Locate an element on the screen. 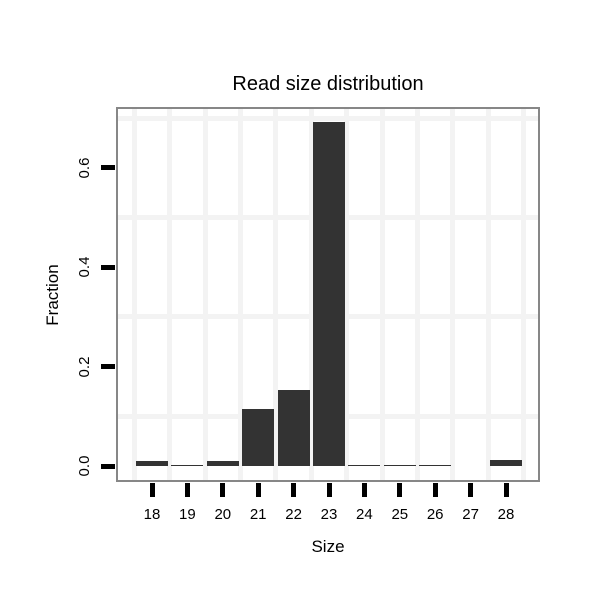  chart-title: Read size distribution is located at coordinates (328, 84).